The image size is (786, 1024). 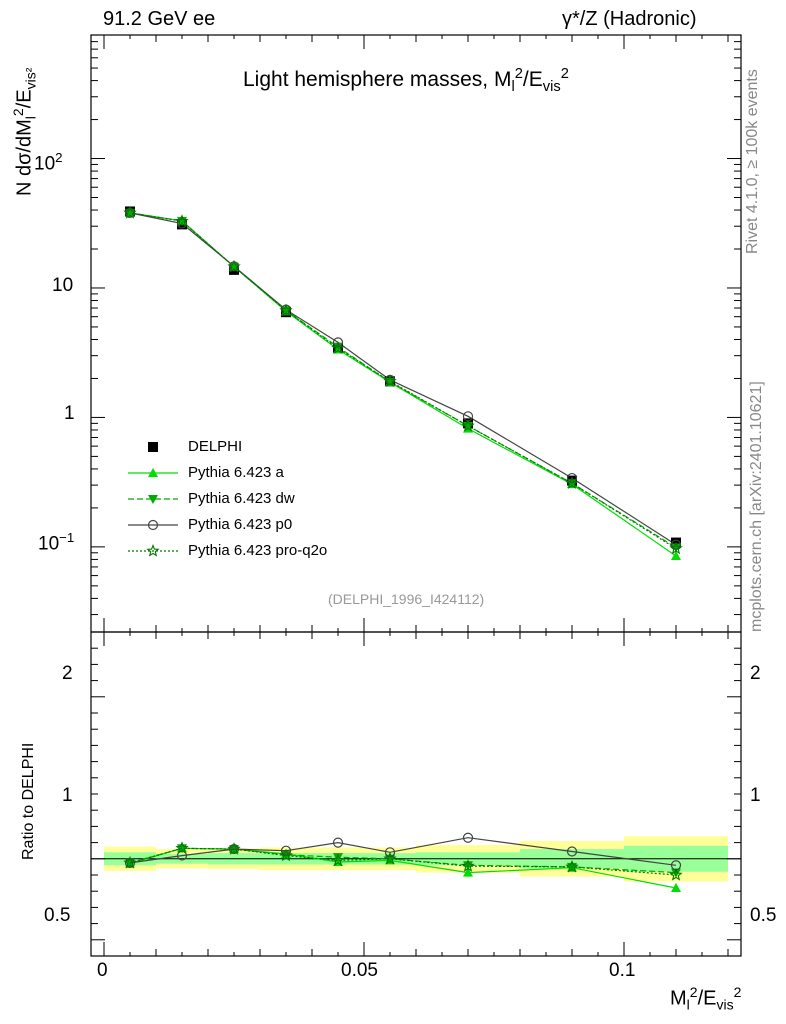 I want to click on ratio-ytick-right-1: 1, so click(x=755, y=795).